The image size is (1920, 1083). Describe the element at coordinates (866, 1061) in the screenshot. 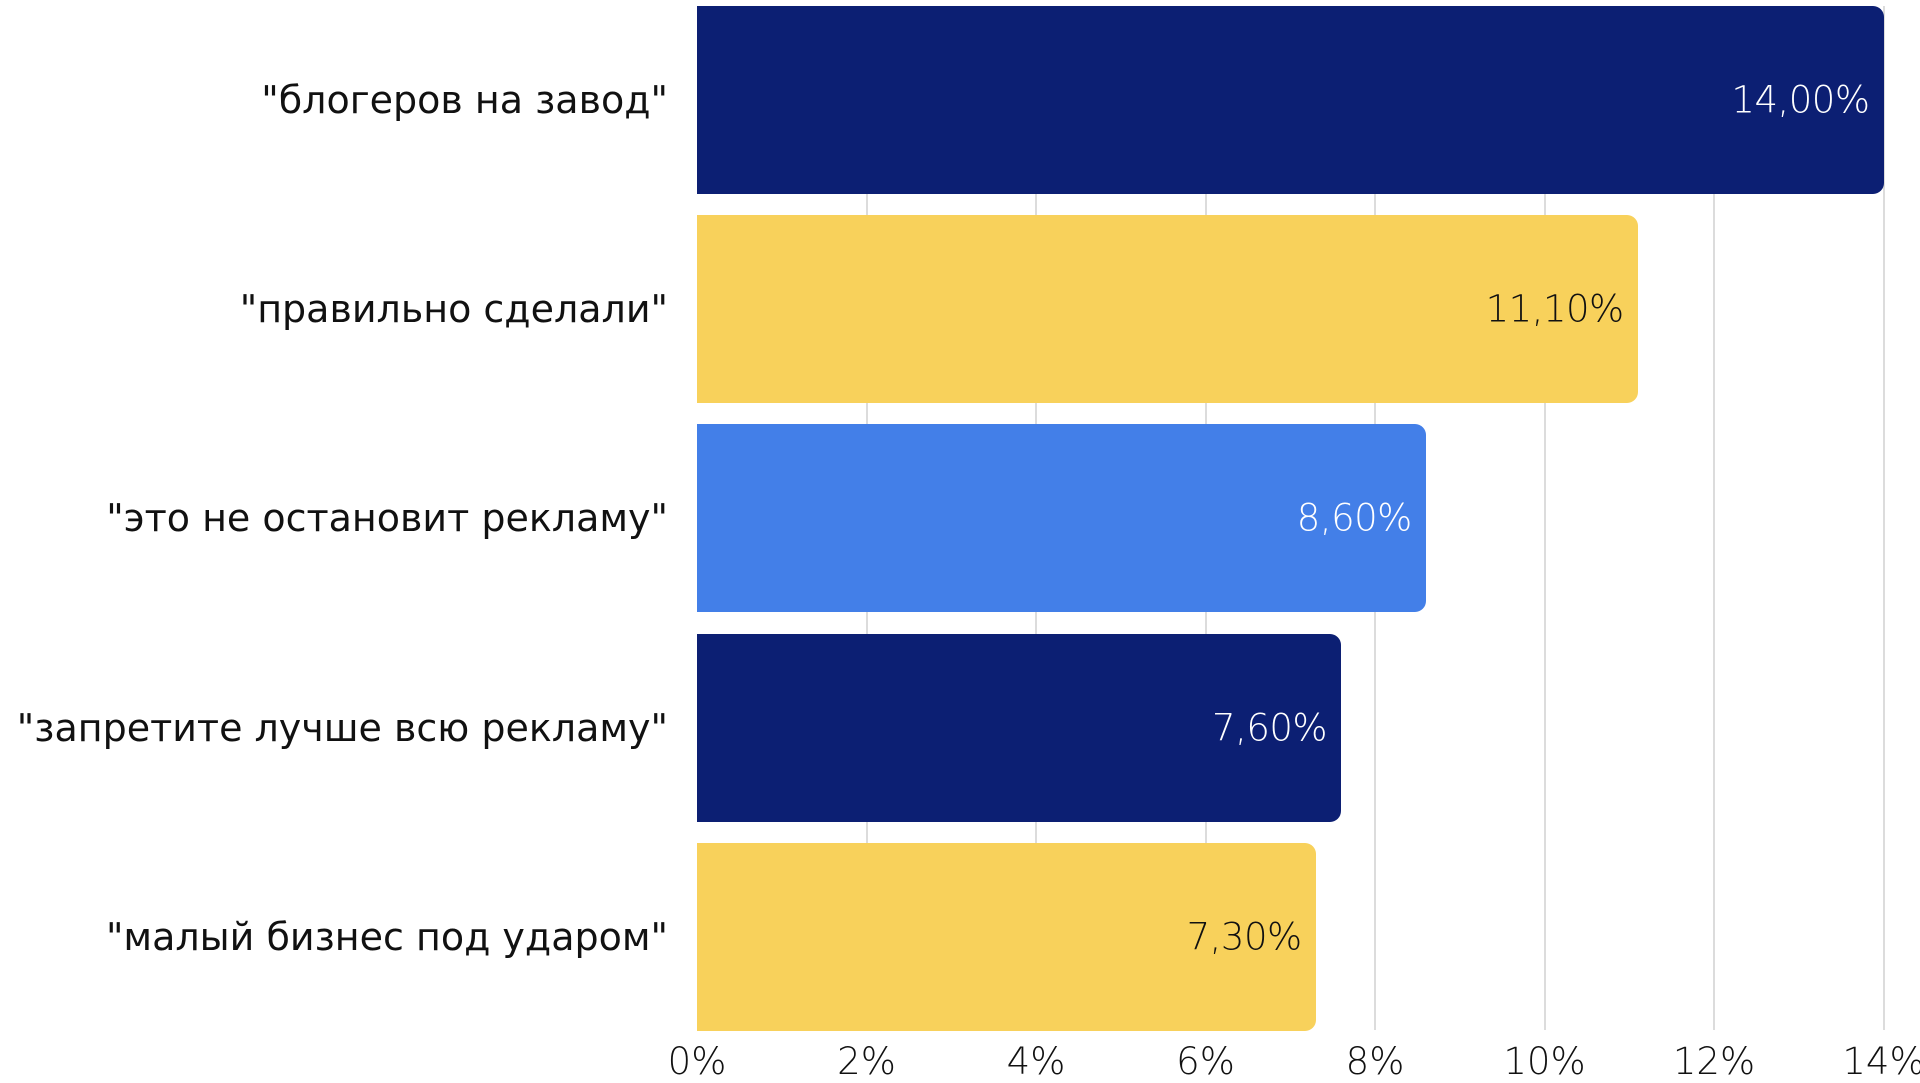

I see `x-tick-label: 2%` at that location.